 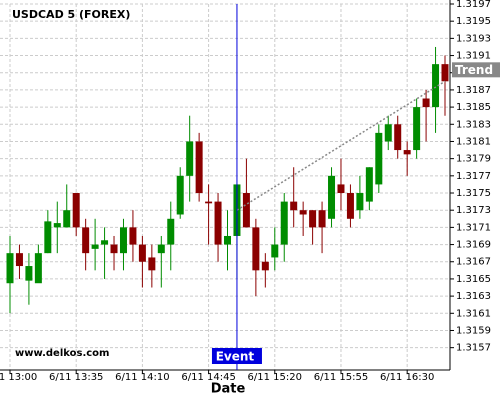 I want to click on y-tick-label: 1.3195, so click(x=473, y=21).